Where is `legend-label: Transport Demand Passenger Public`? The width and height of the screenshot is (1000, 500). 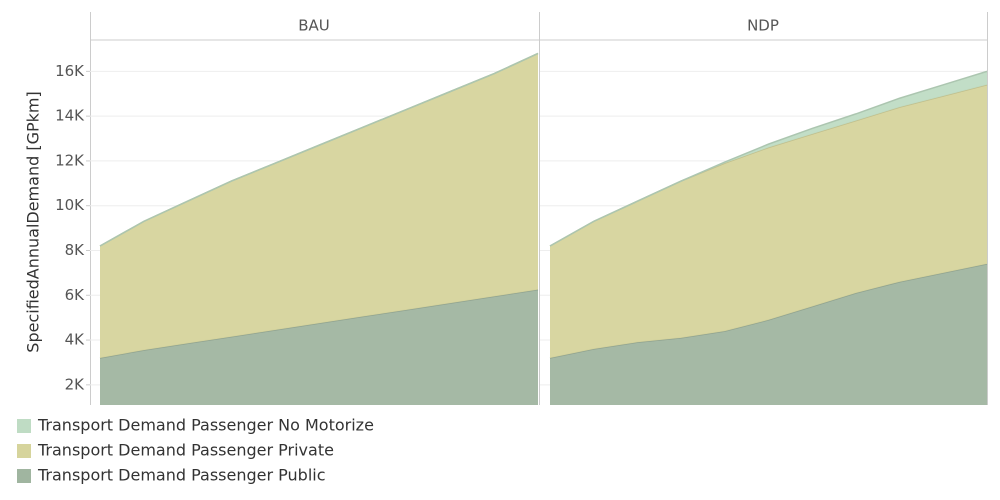 legend-label: Transport Demand Passenger Public is located at coordinates (181, 475).